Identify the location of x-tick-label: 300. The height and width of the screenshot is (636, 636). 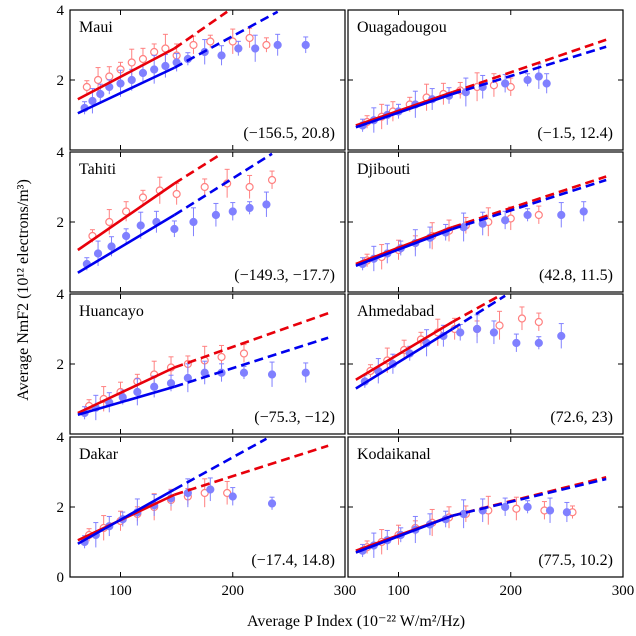
(623, 591).